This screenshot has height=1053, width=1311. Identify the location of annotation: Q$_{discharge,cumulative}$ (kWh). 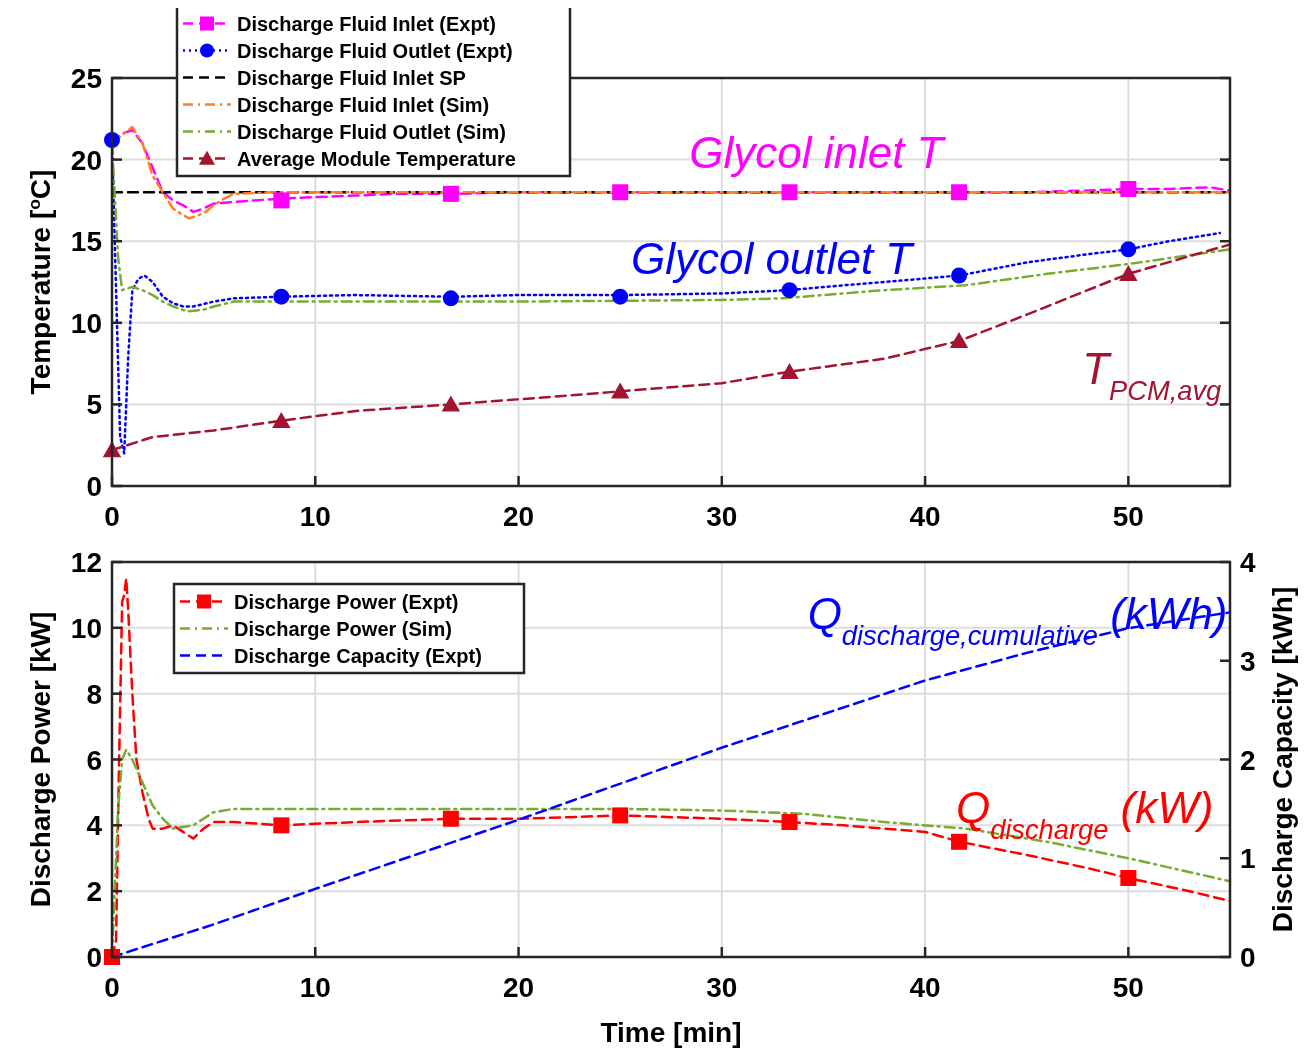
(1017, 620).